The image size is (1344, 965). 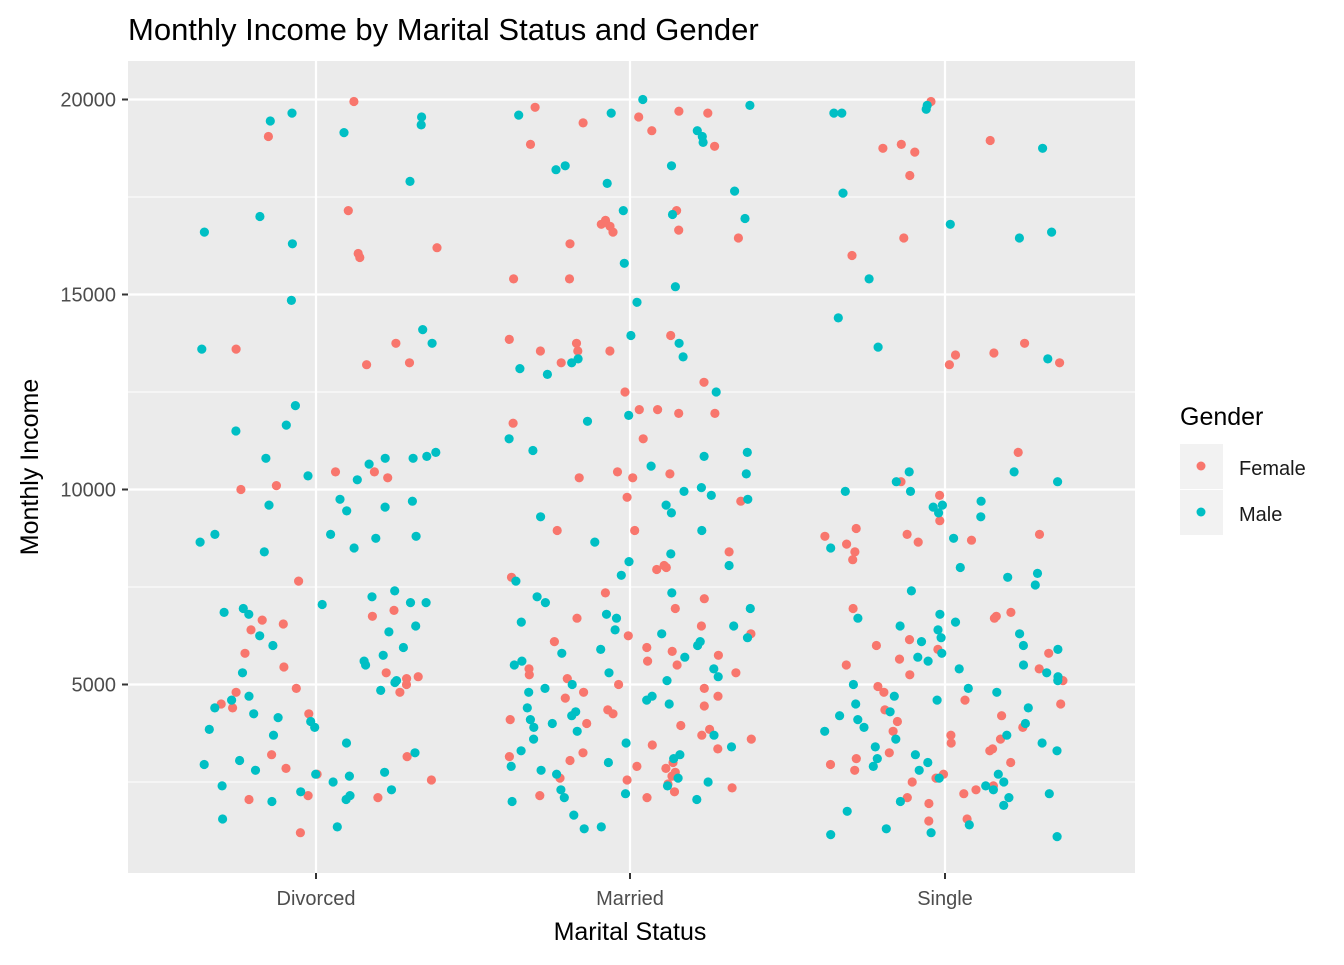 I want to click on legend: Gender Female Male, so click(x=1243, y=469).